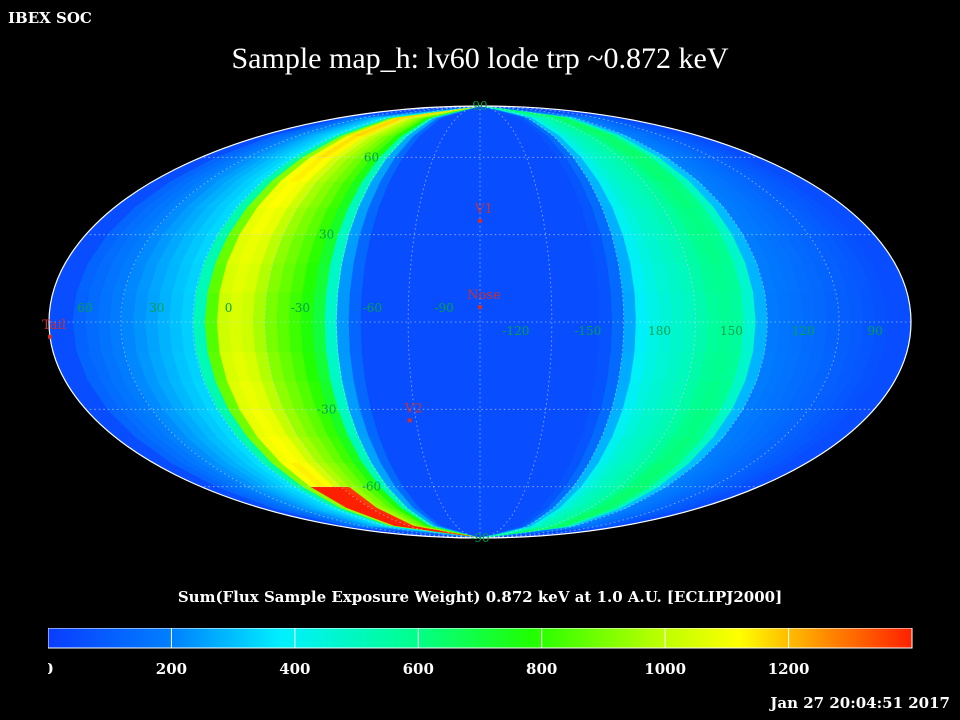 This screenshot has height=720, width=960. Describe the element at coordinates (484, 295) in the screenshot. I see `marker-label: Nose` at that location.